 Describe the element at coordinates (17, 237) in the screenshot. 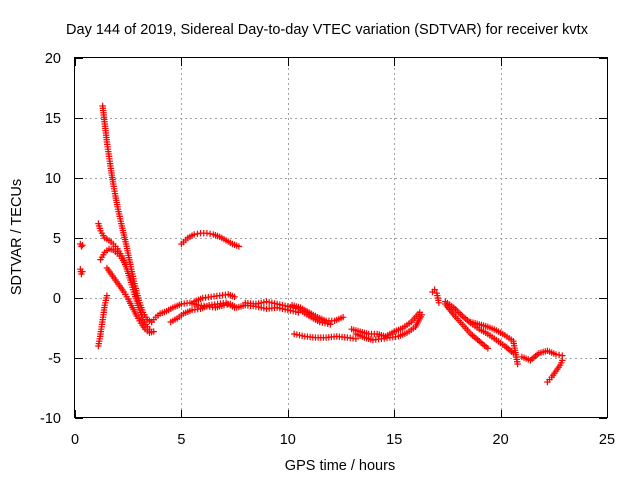

I see `y-axis-label: SDTVAR / TECUs` at that location.